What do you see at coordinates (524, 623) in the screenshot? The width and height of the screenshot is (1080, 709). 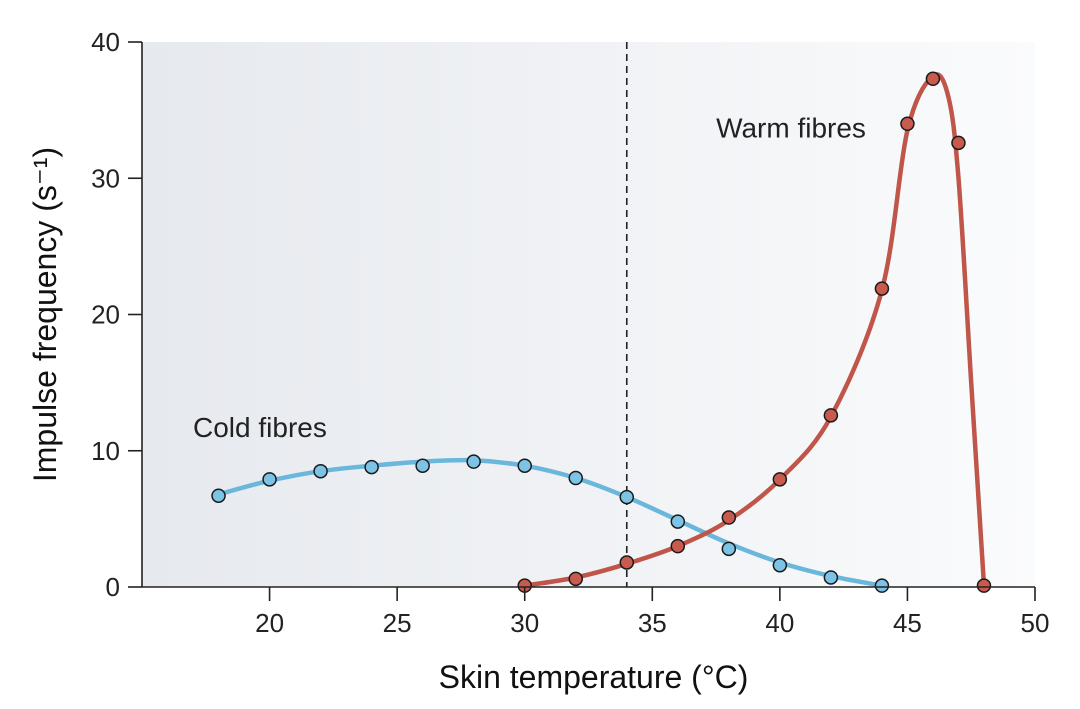 I see `x-tick-label: 30` at bounding box center [524, 623].